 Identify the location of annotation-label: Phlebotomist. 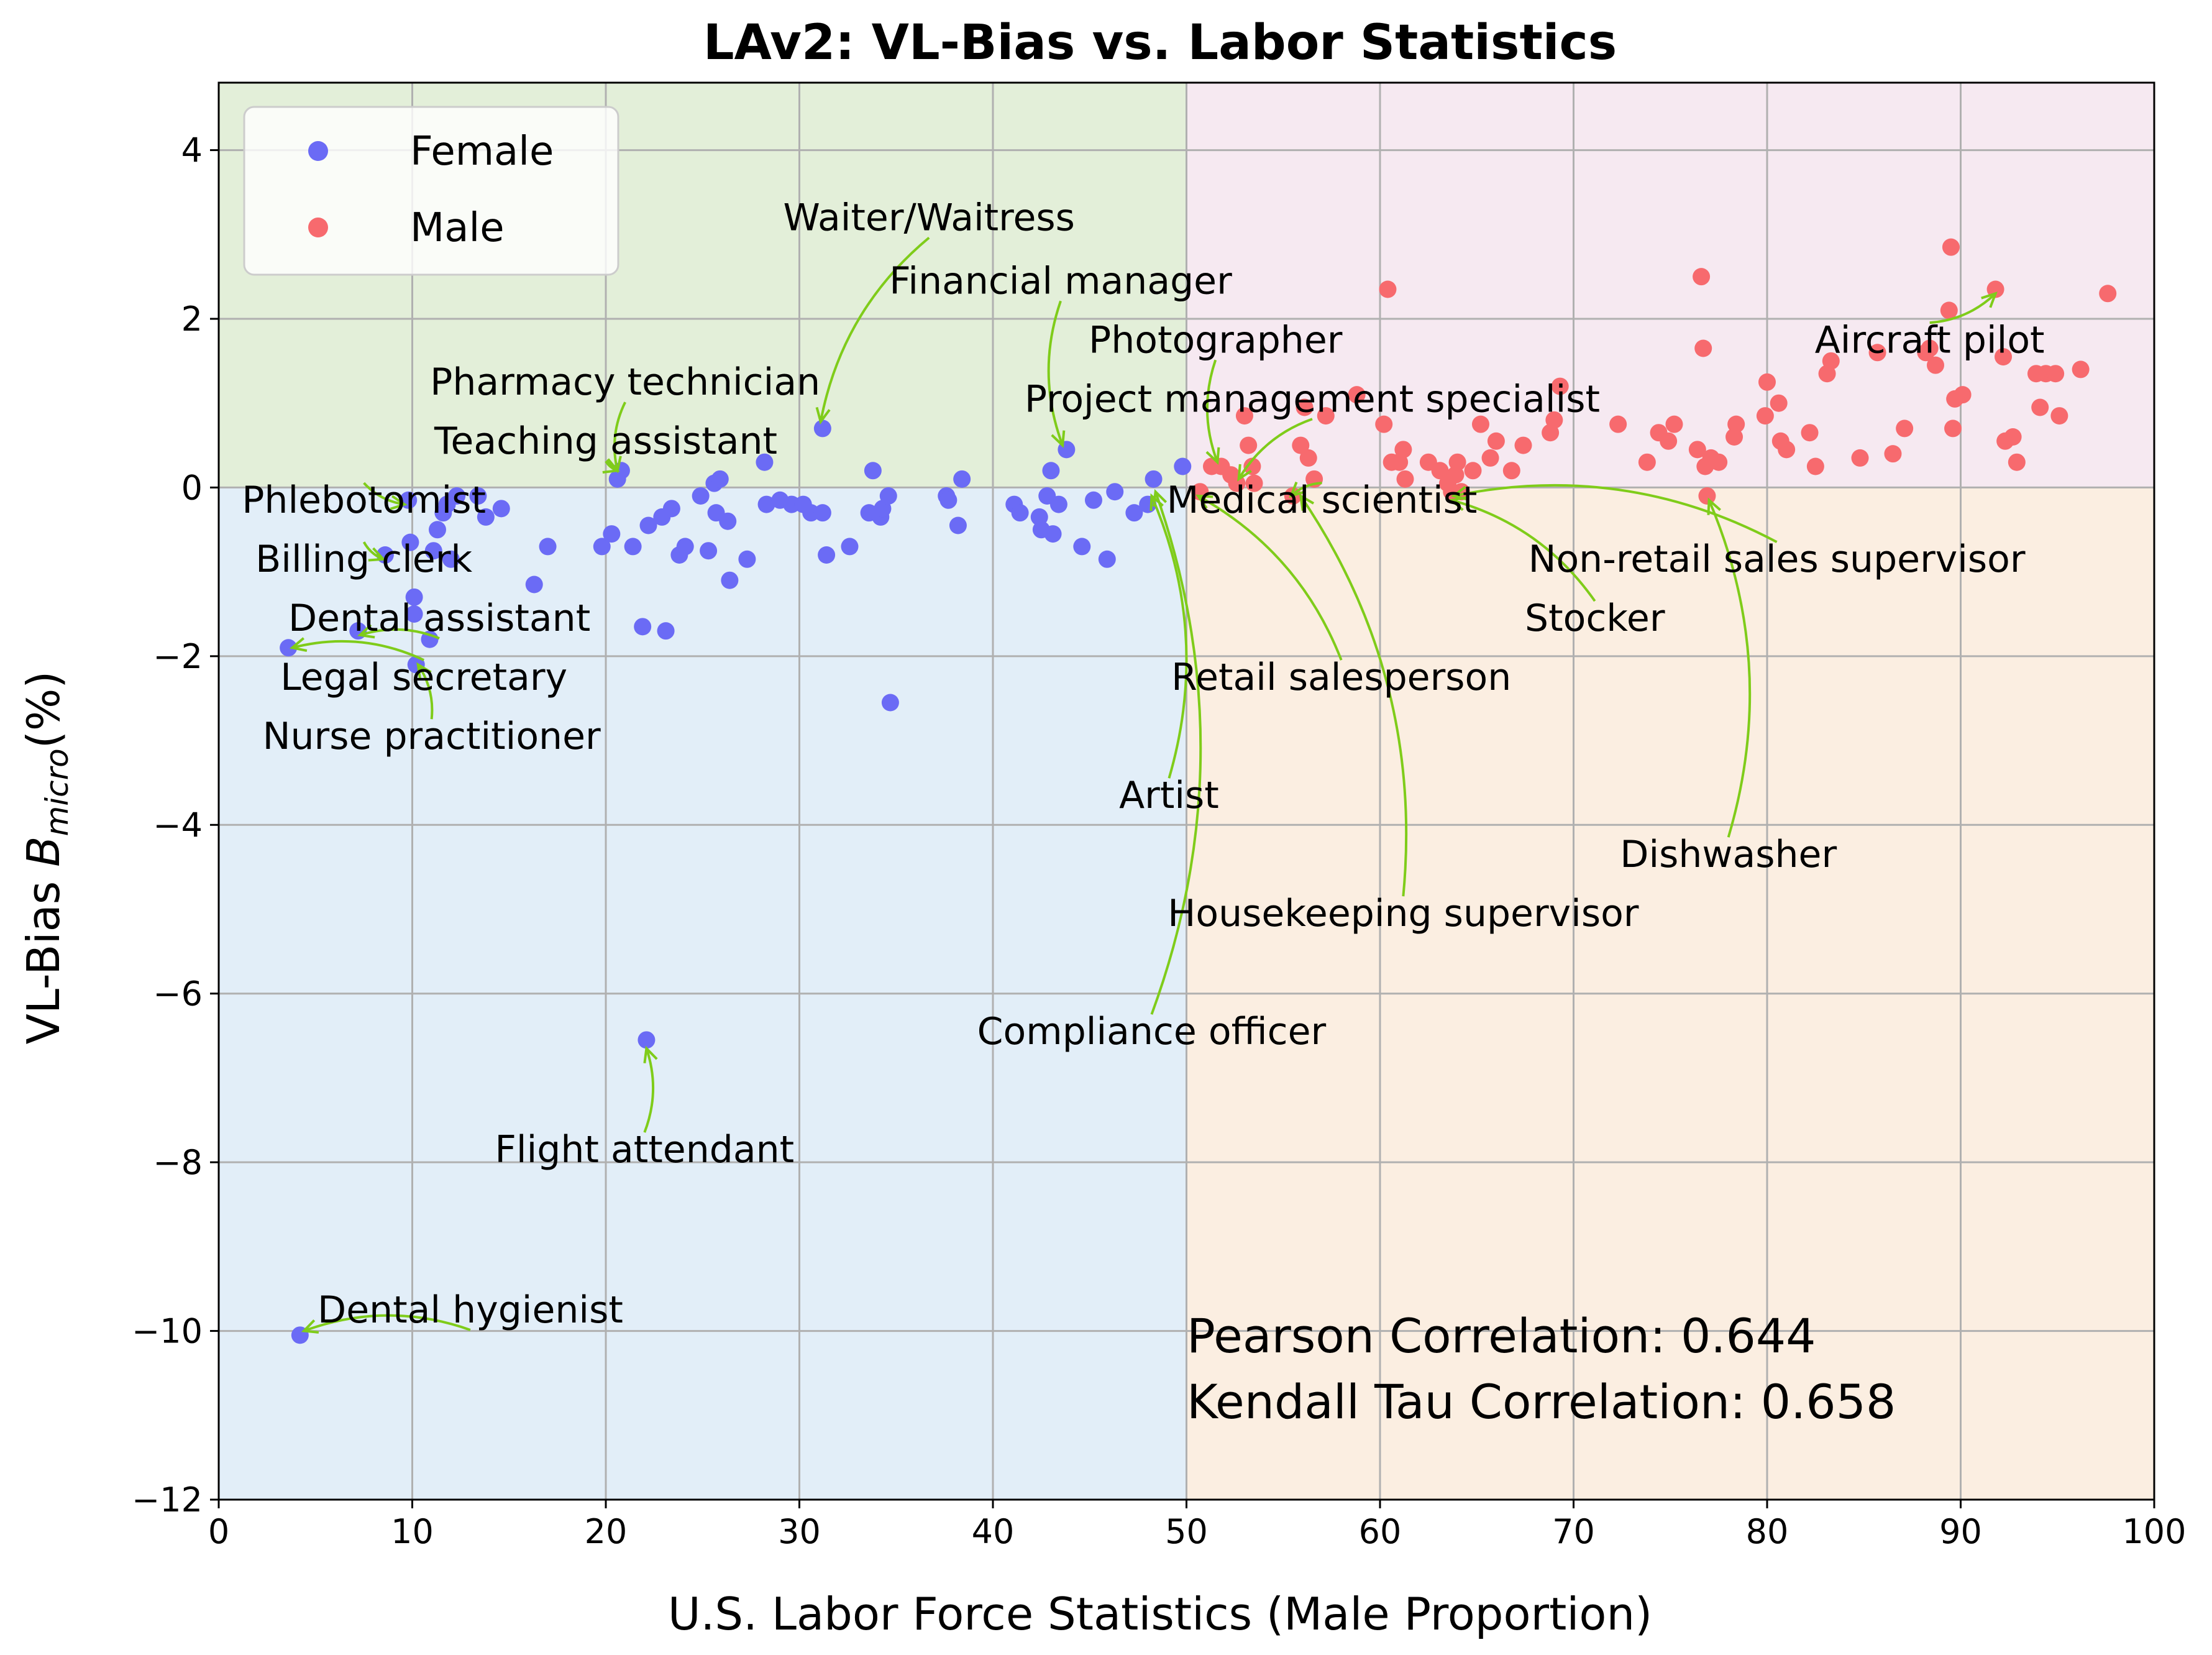
(364, 500).